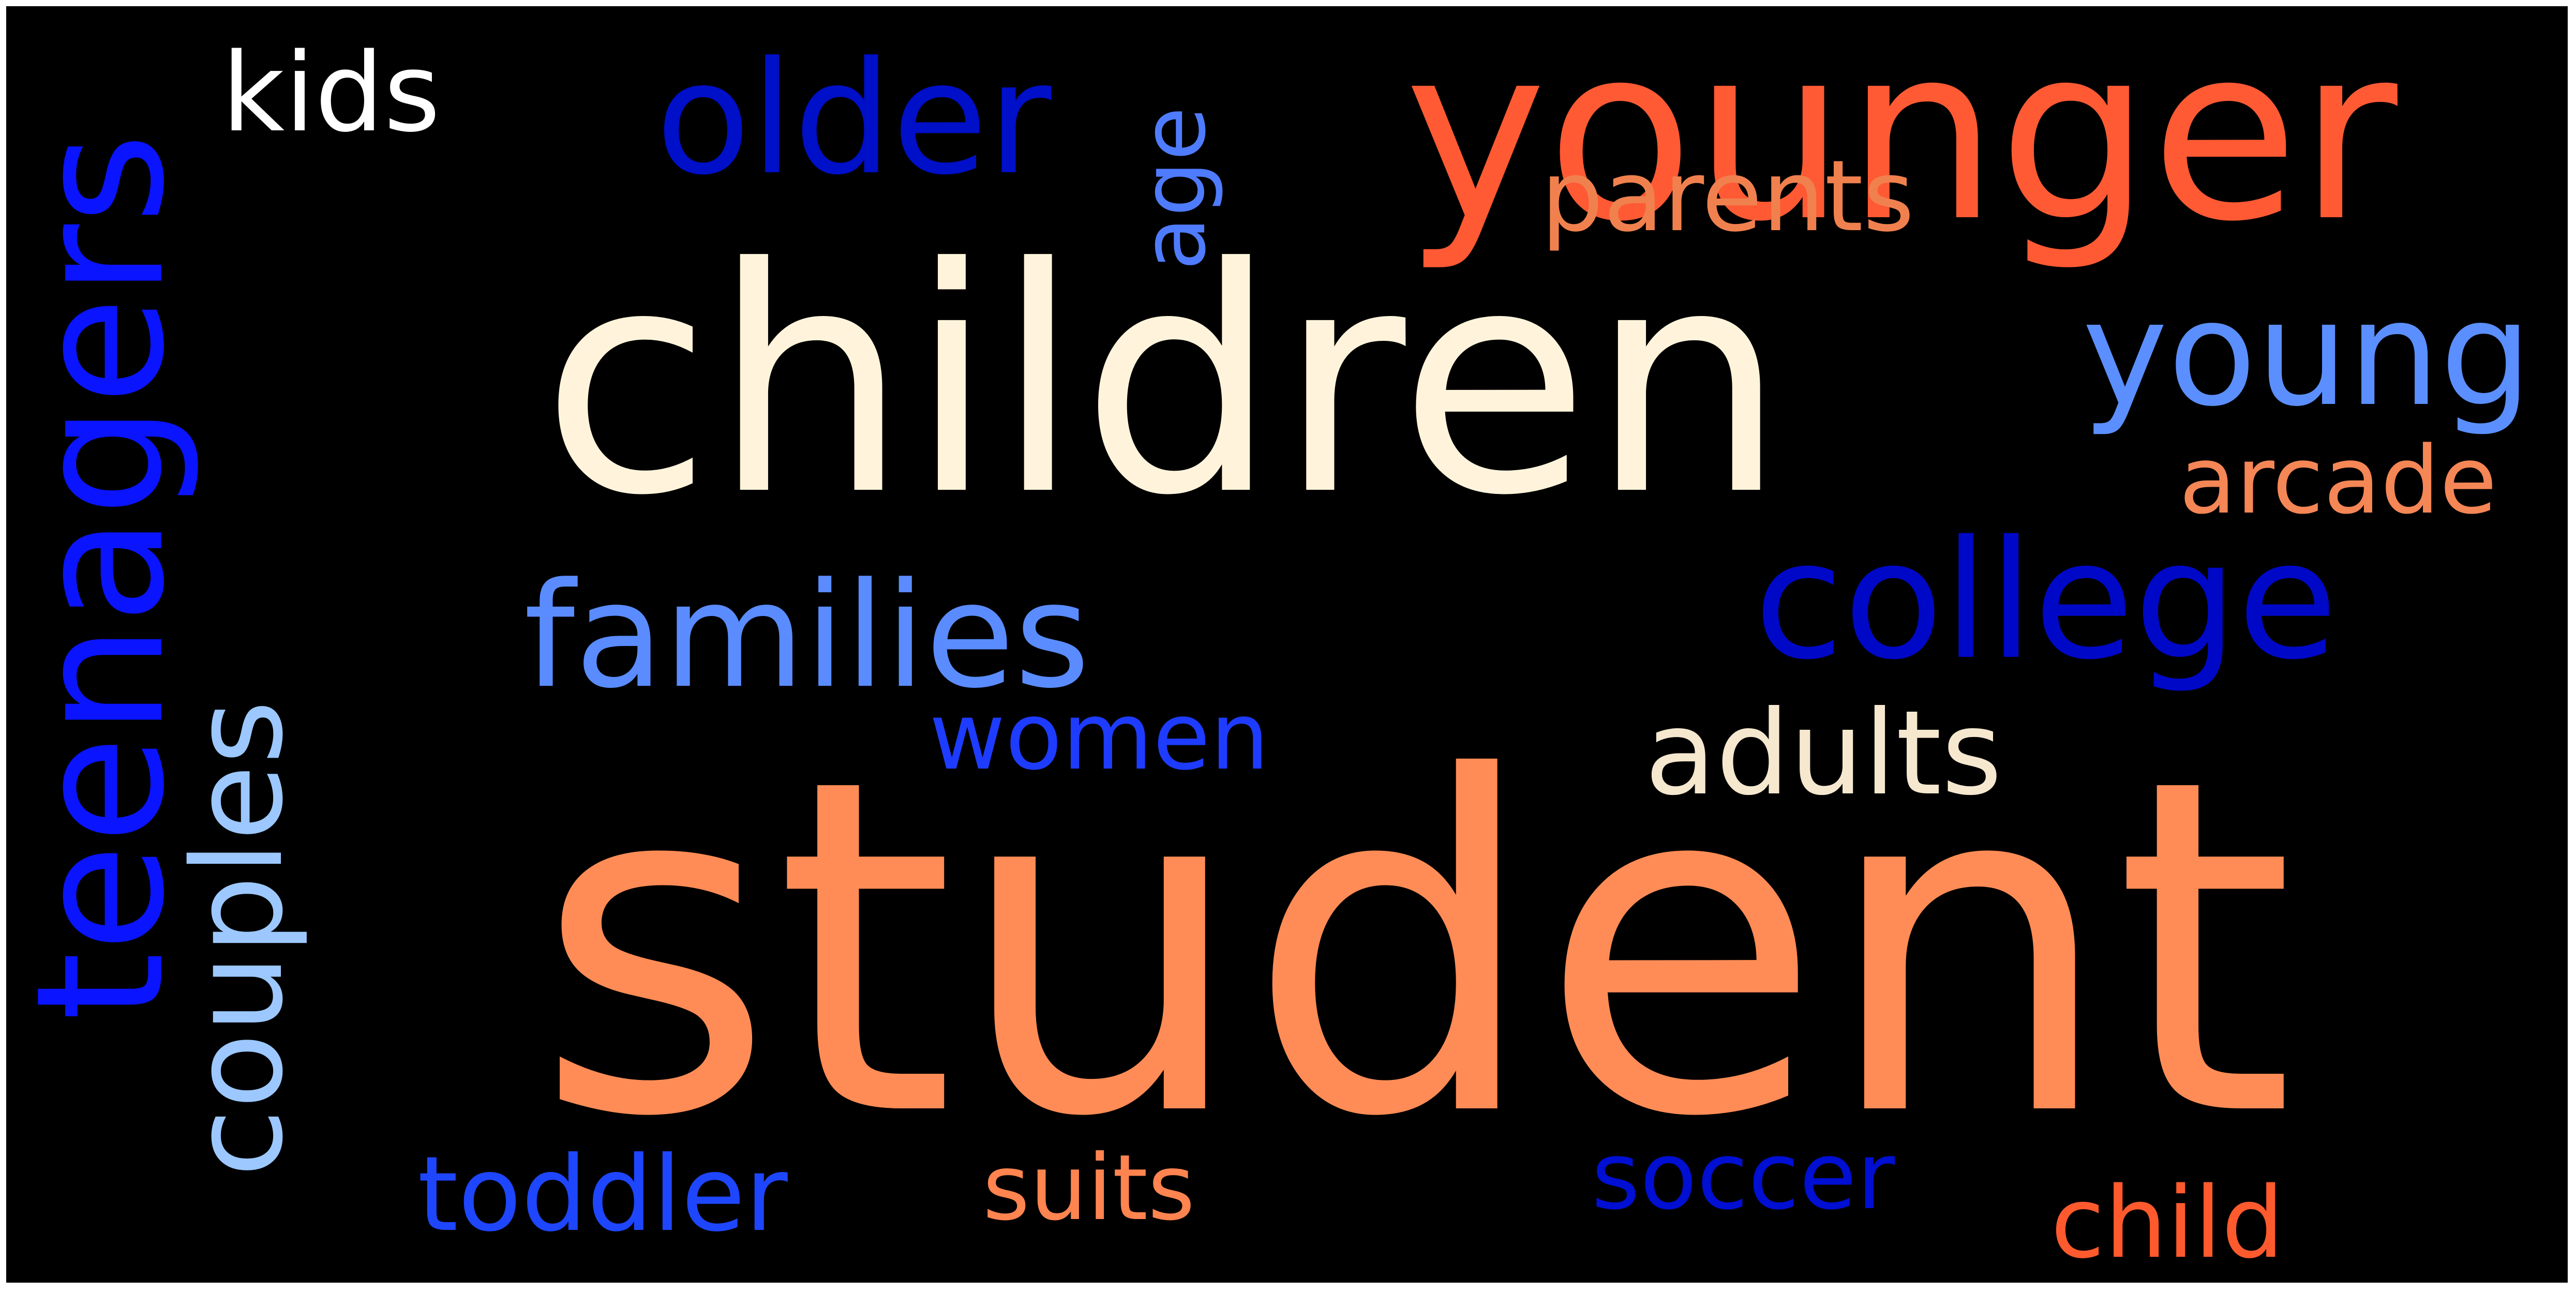 This screenshot has width=2576, height=1293. Describe the element at coordinates (806, 636) in the screenshot. I see `word-families: families` at that location.